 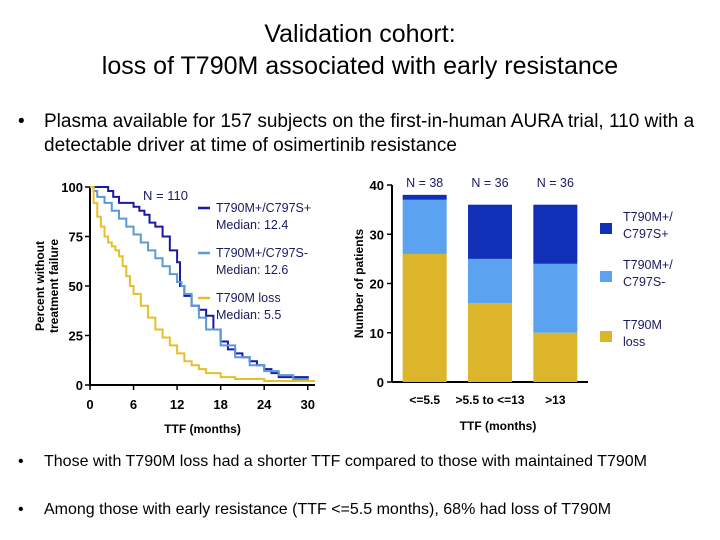 What do you see at coordinates (424, 183) in the screenshot?
I see `bar-total-label: N = 38` at bounding box center [424, 183].